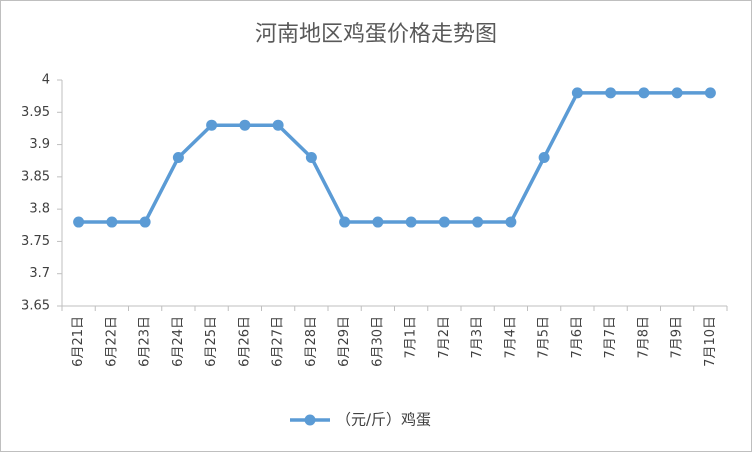  Describe the element at coordinates (46, 80) in the screenshot. I see `y-tick-label: 4` at that location.